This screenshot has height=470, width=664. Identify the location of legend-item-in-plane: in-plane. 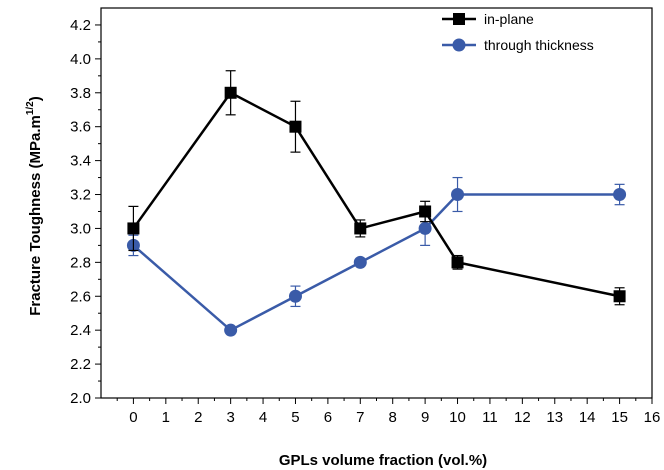
(488, 19).